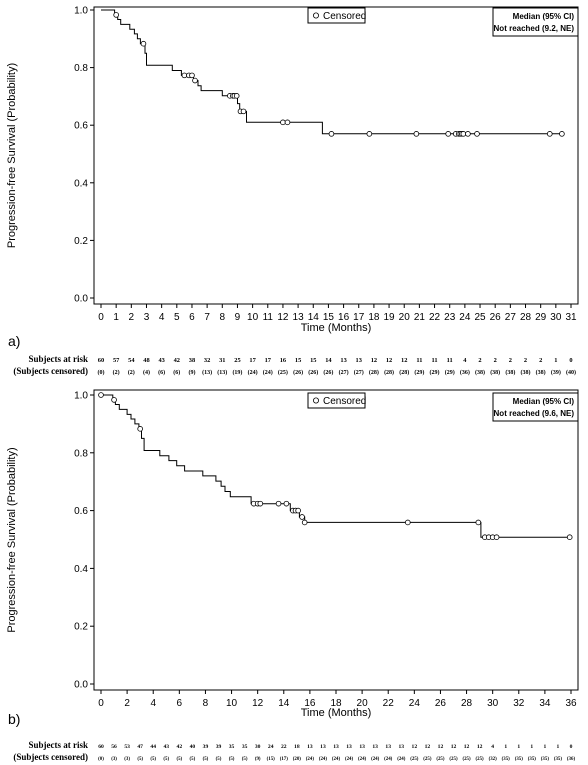 This screenshot has width=588, height=765. I want to click on x-tick-label: 14, so click(314, 317).